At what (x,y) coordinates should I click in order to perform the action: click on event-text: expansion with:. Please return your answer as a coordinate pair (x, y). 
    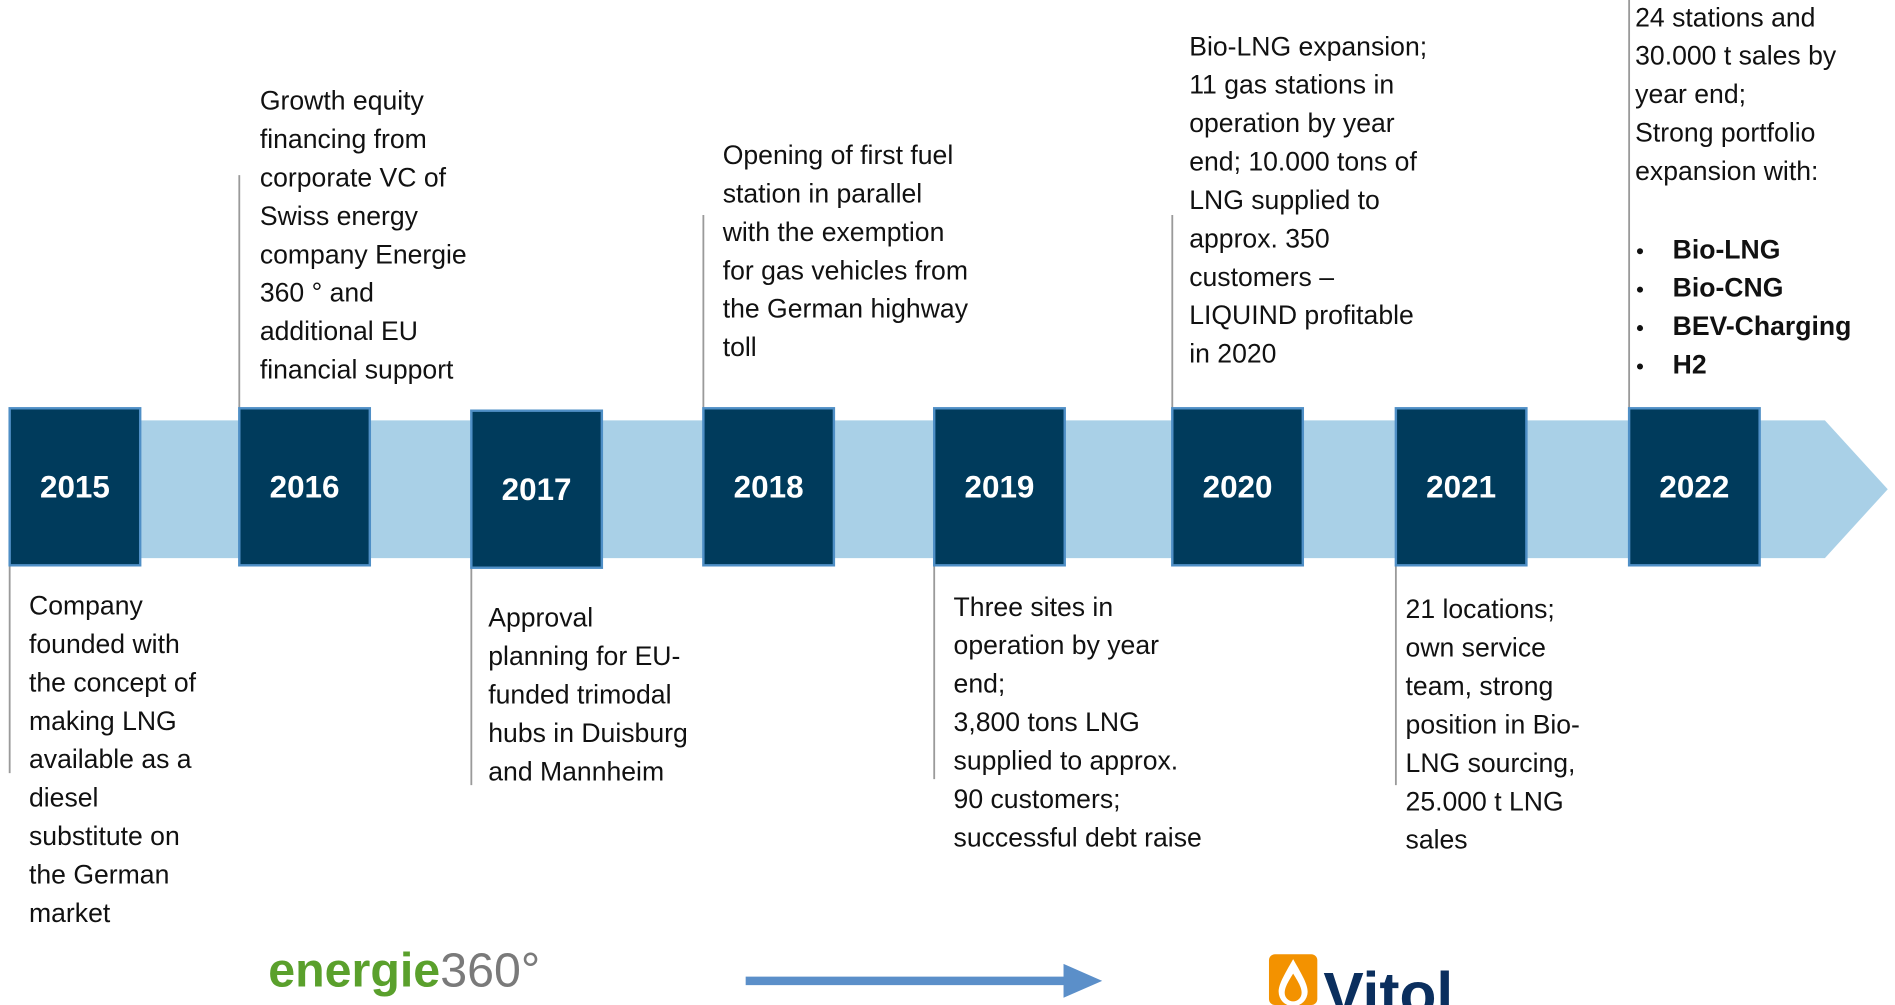
    Looking at the image, I should click on (1726, 171).